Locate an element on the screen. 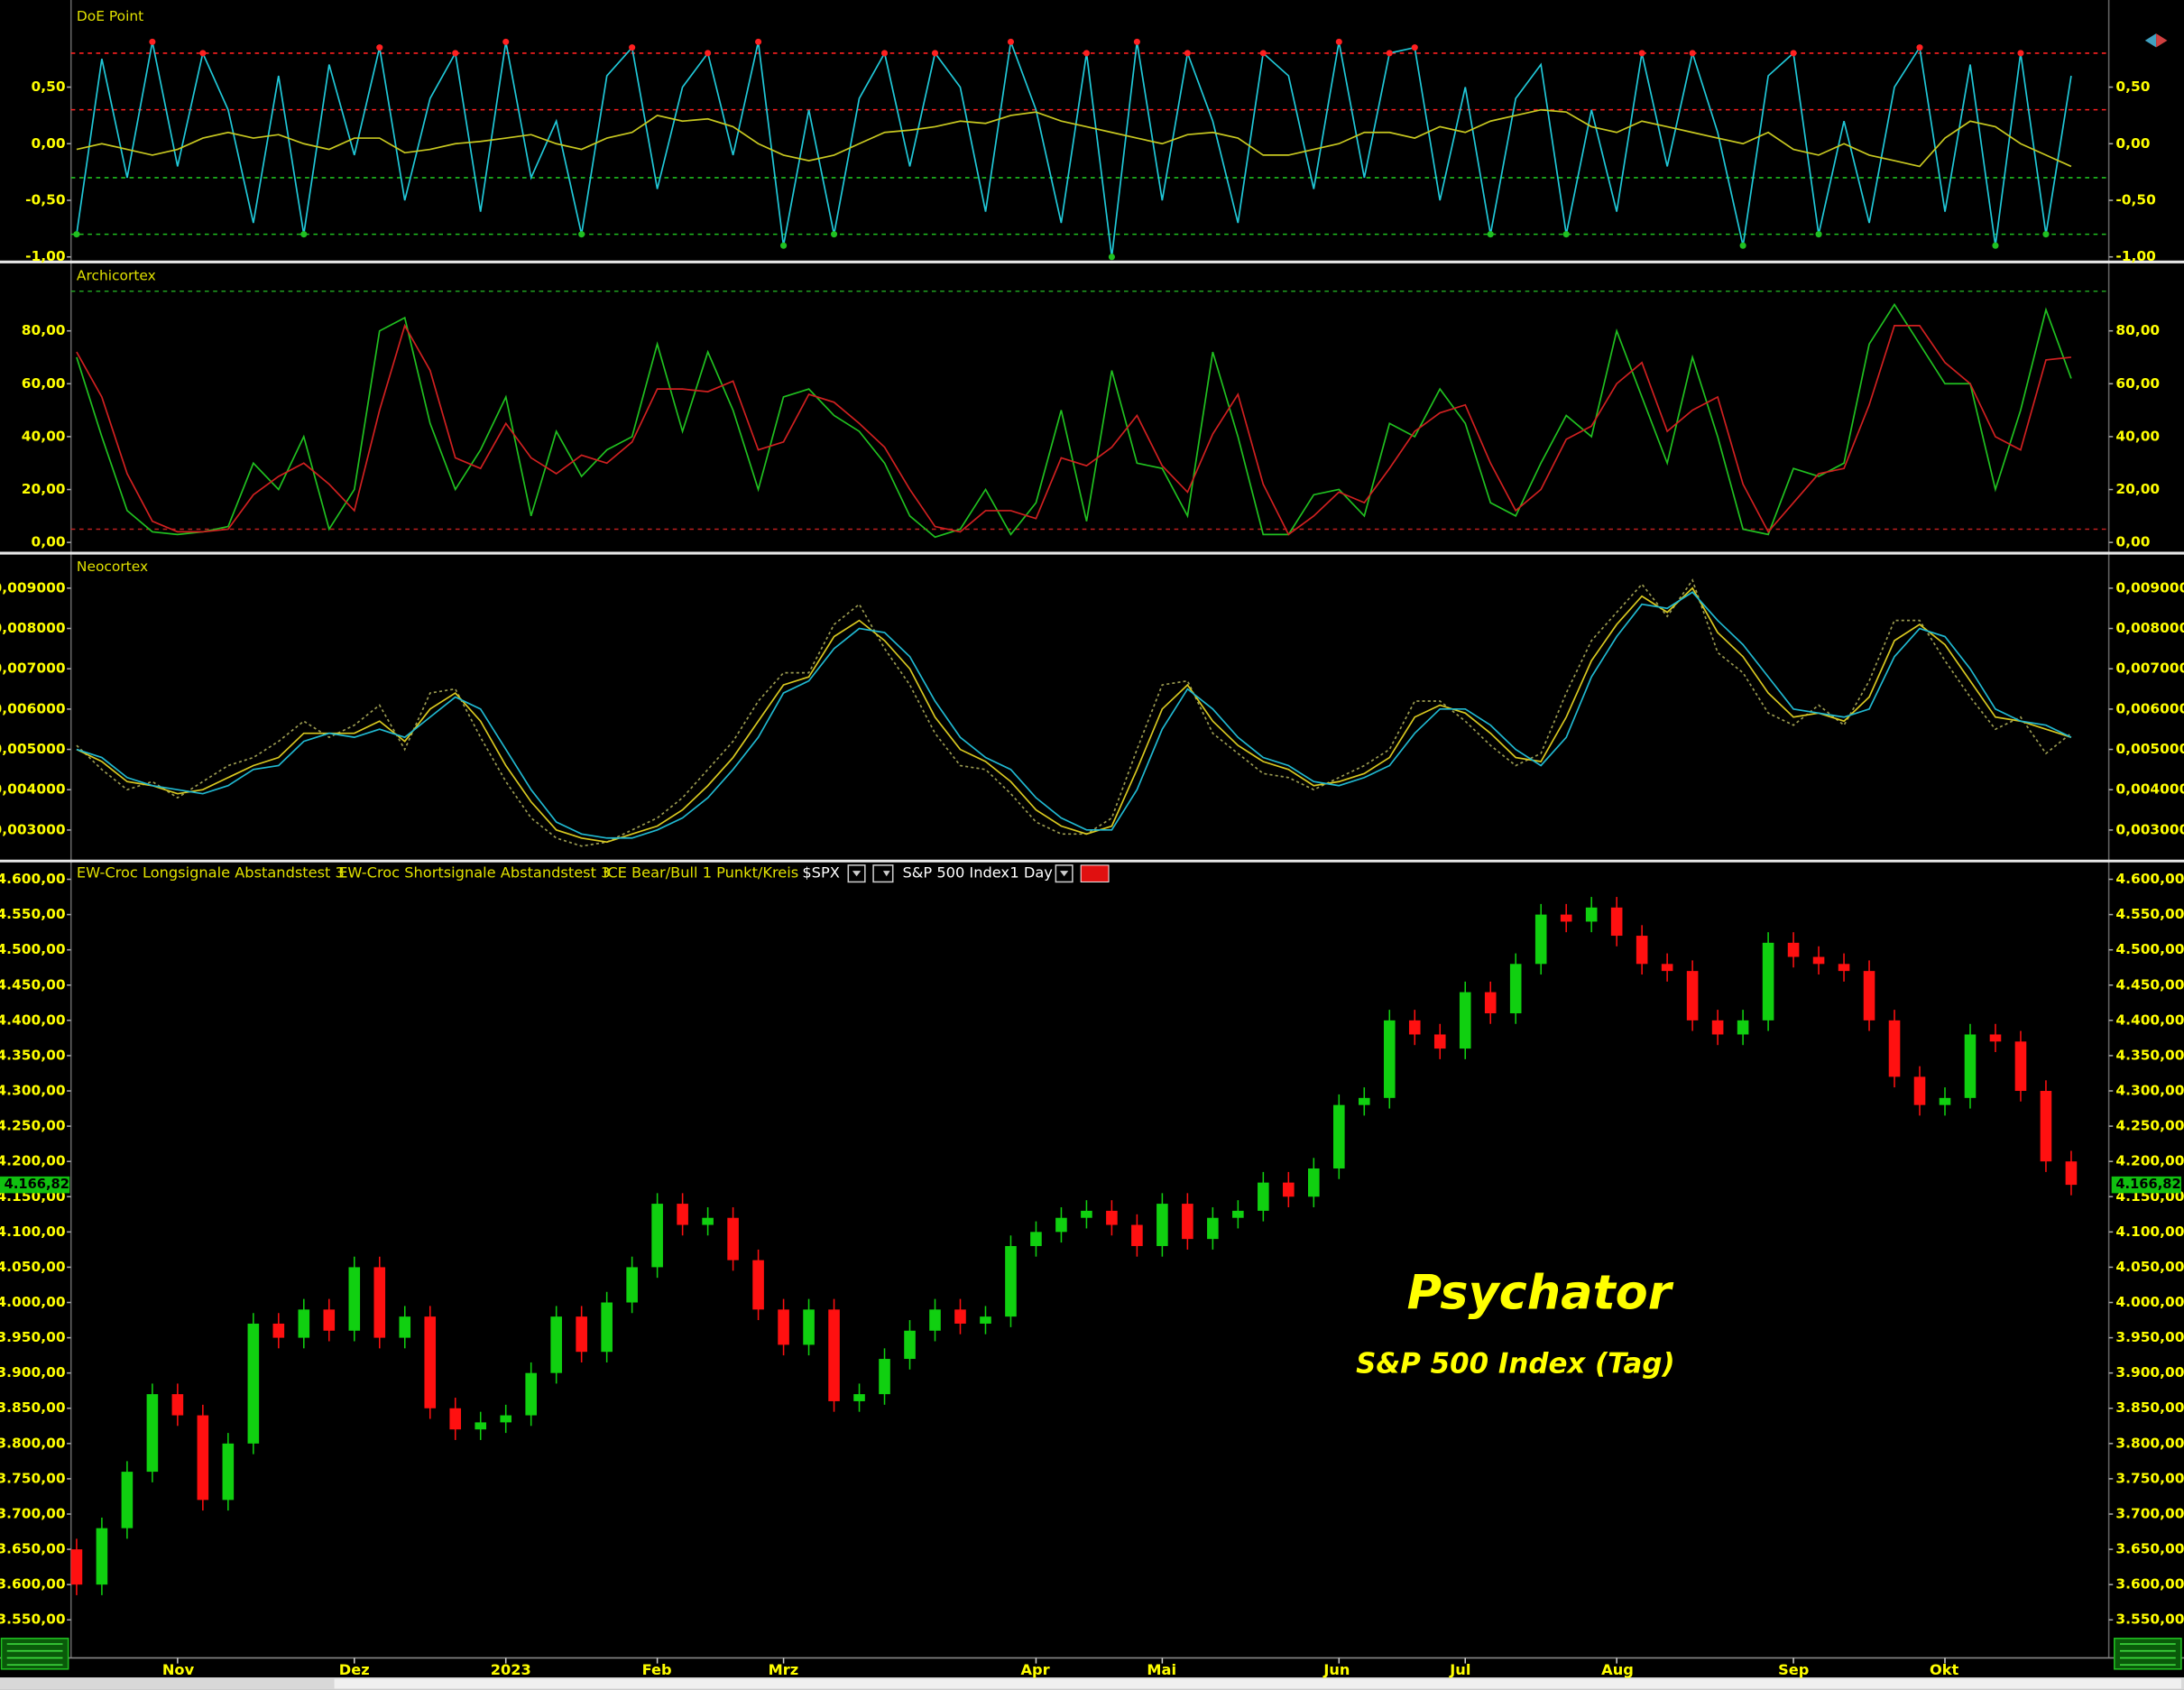  y-tick-label: 4.550,00 is located at coordinates (2149, 914).